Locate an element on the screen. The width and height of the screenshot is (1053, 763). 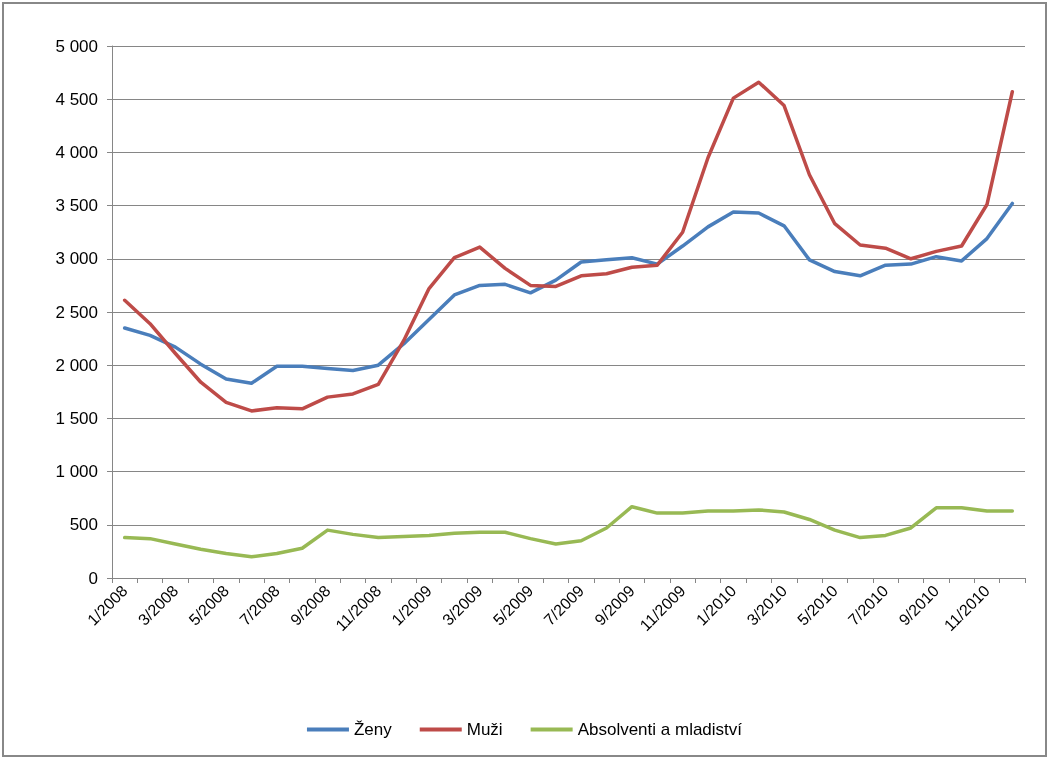
y-tick-label: 3 000 is located at coordinates (76, 259).